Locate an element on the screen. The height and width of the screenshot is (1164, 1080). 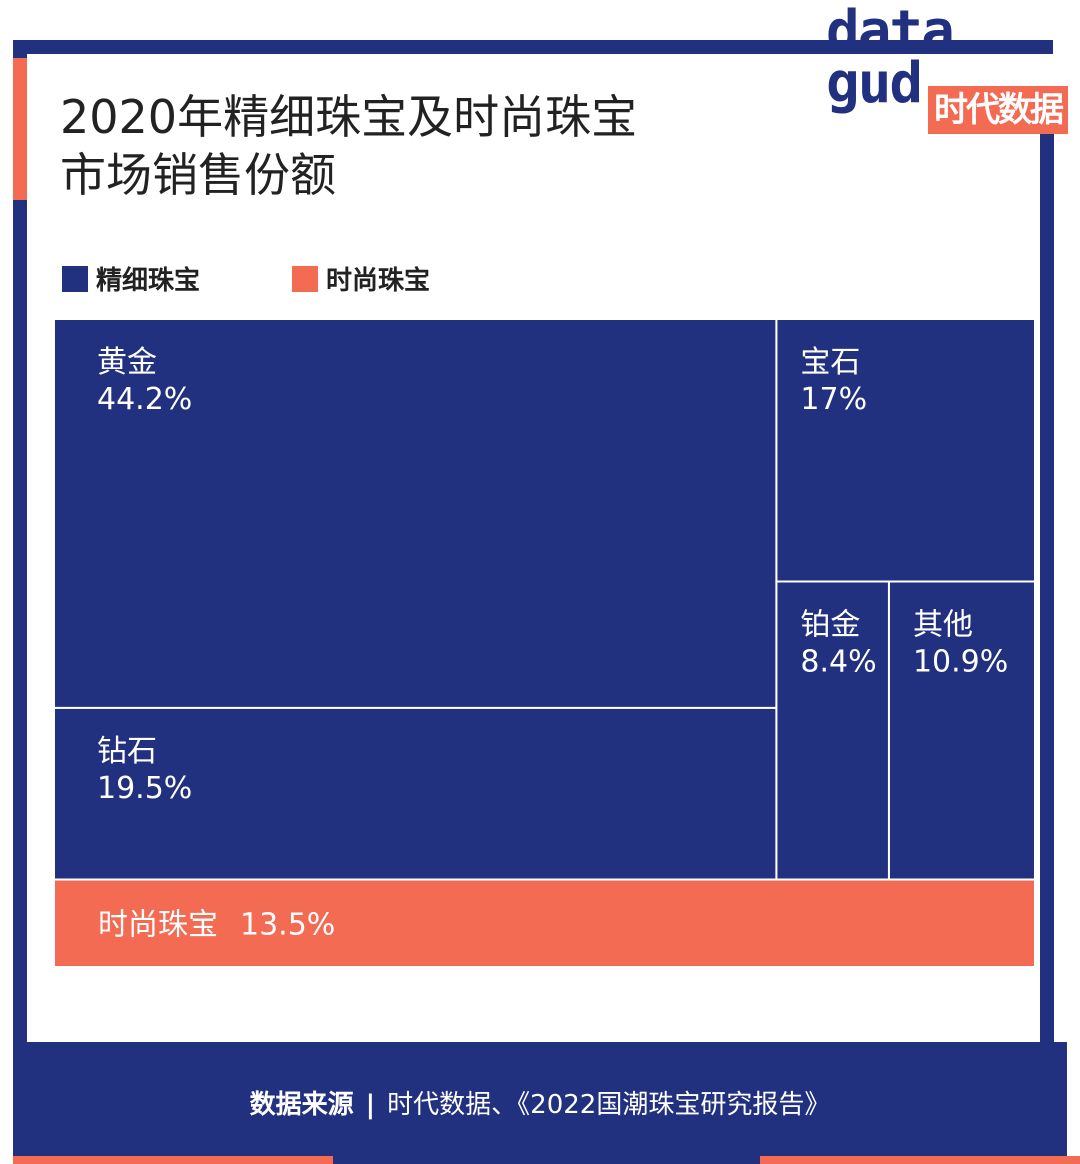
tile-value-platinum: 8.4% is located at coordinates (838, 662).